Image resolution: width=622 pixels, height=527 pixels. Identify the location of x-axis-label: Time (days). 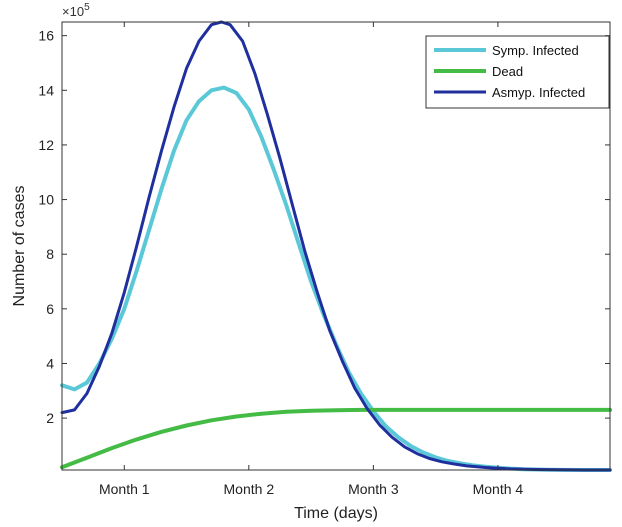
(336, 513).